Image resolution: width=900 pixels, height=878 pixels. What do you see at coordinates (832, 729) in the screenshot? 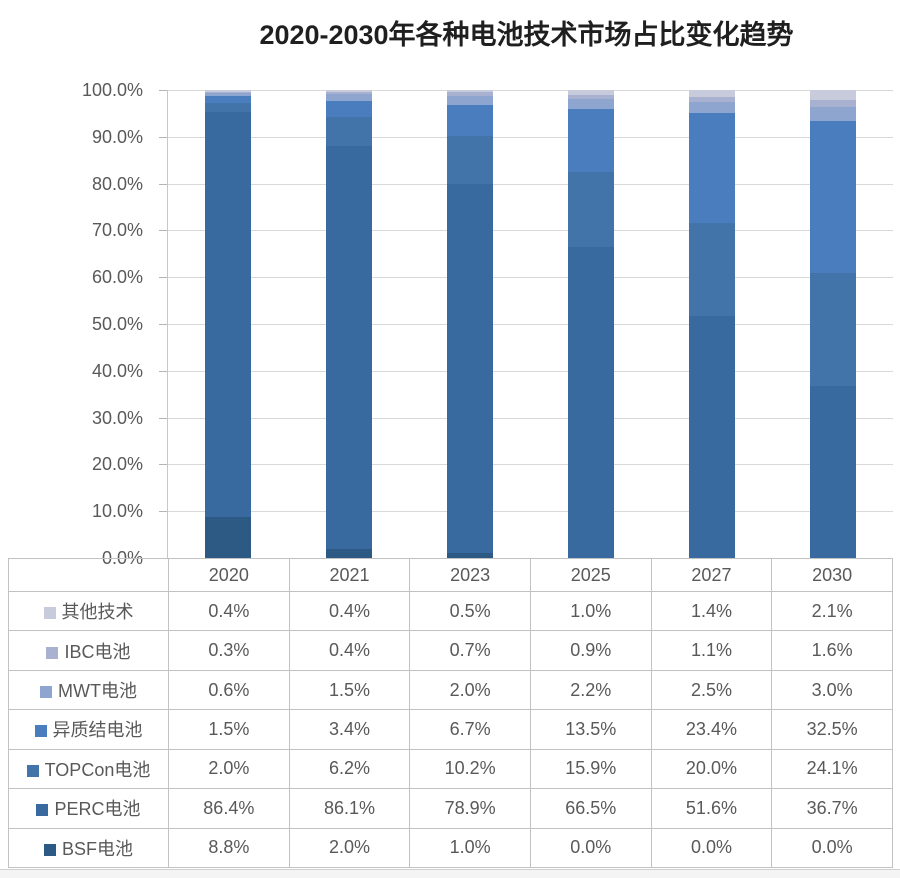
I see `table-value-cell: 32.5%` at bounding box center [832, 729].